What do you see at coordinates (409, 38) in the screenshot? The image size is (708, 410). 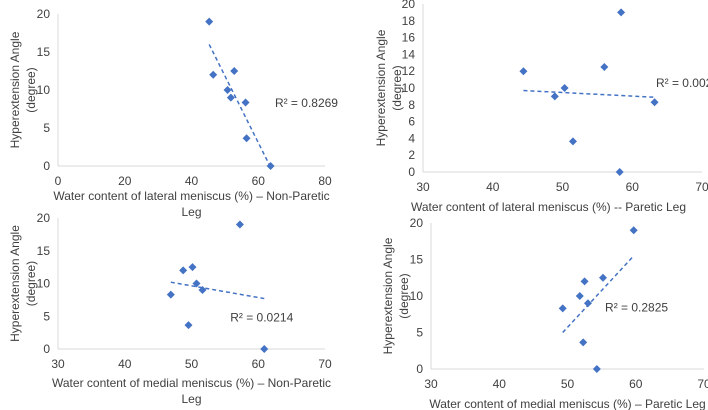 I see `y-tick-label: 16` at bounding box center [409, 38].